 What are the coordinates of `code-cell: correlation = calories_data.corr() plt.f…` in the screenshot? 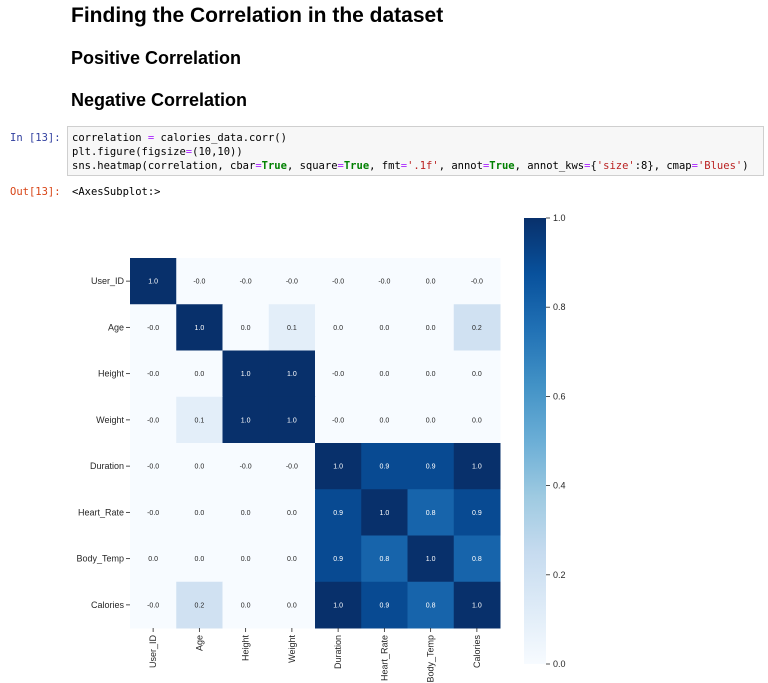 It's located at (415, 151).